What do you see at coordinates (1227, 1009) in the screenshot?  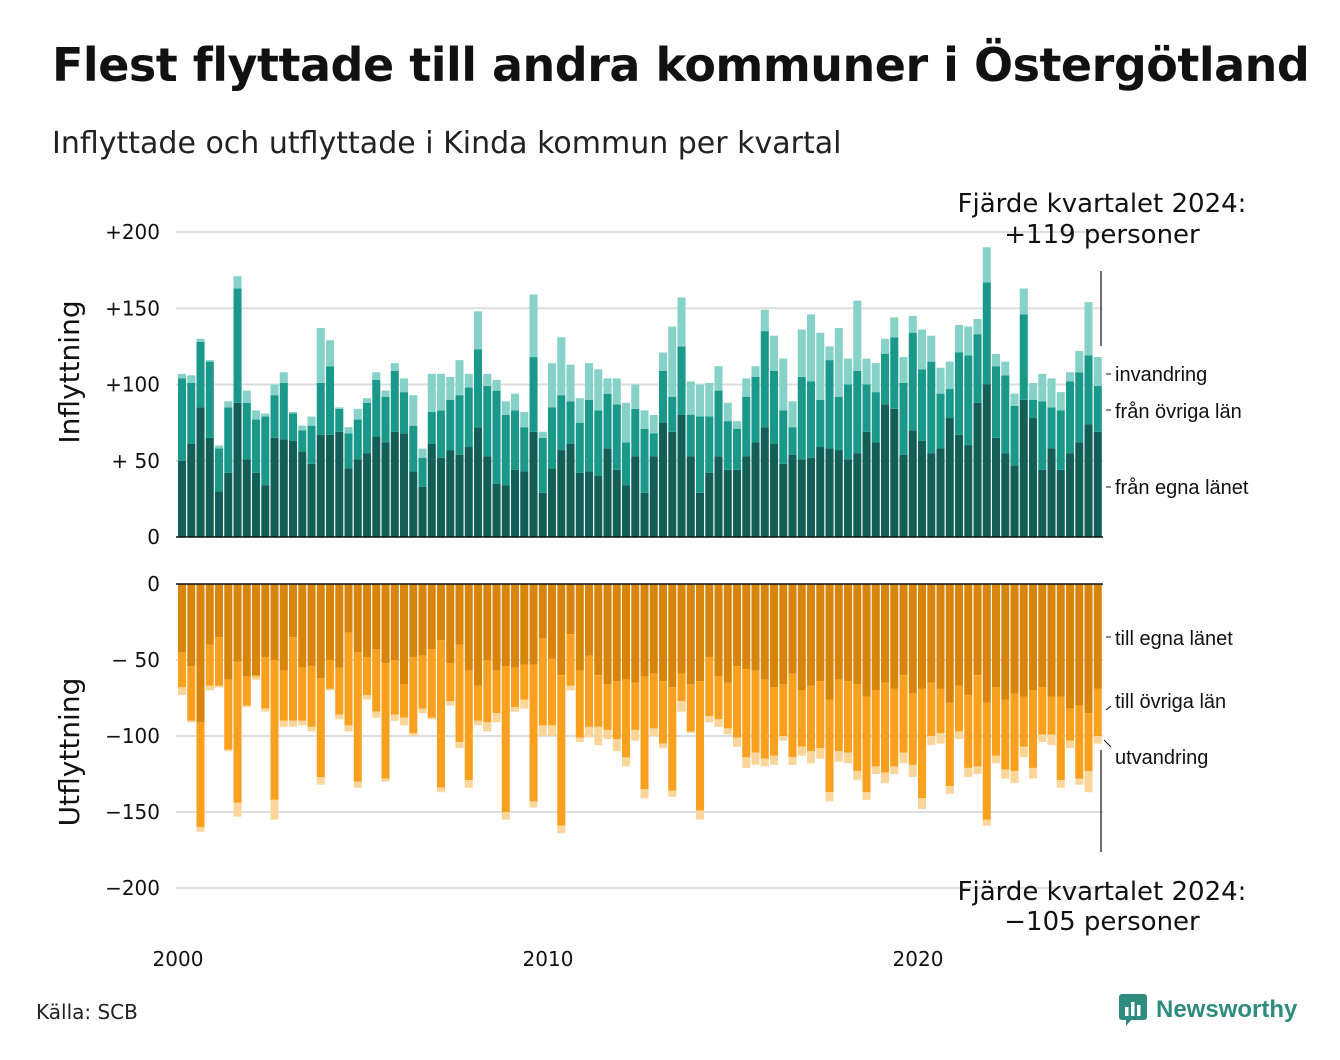 I see `brand-name: Newsworthy` at bounding box center [1227, 1009].